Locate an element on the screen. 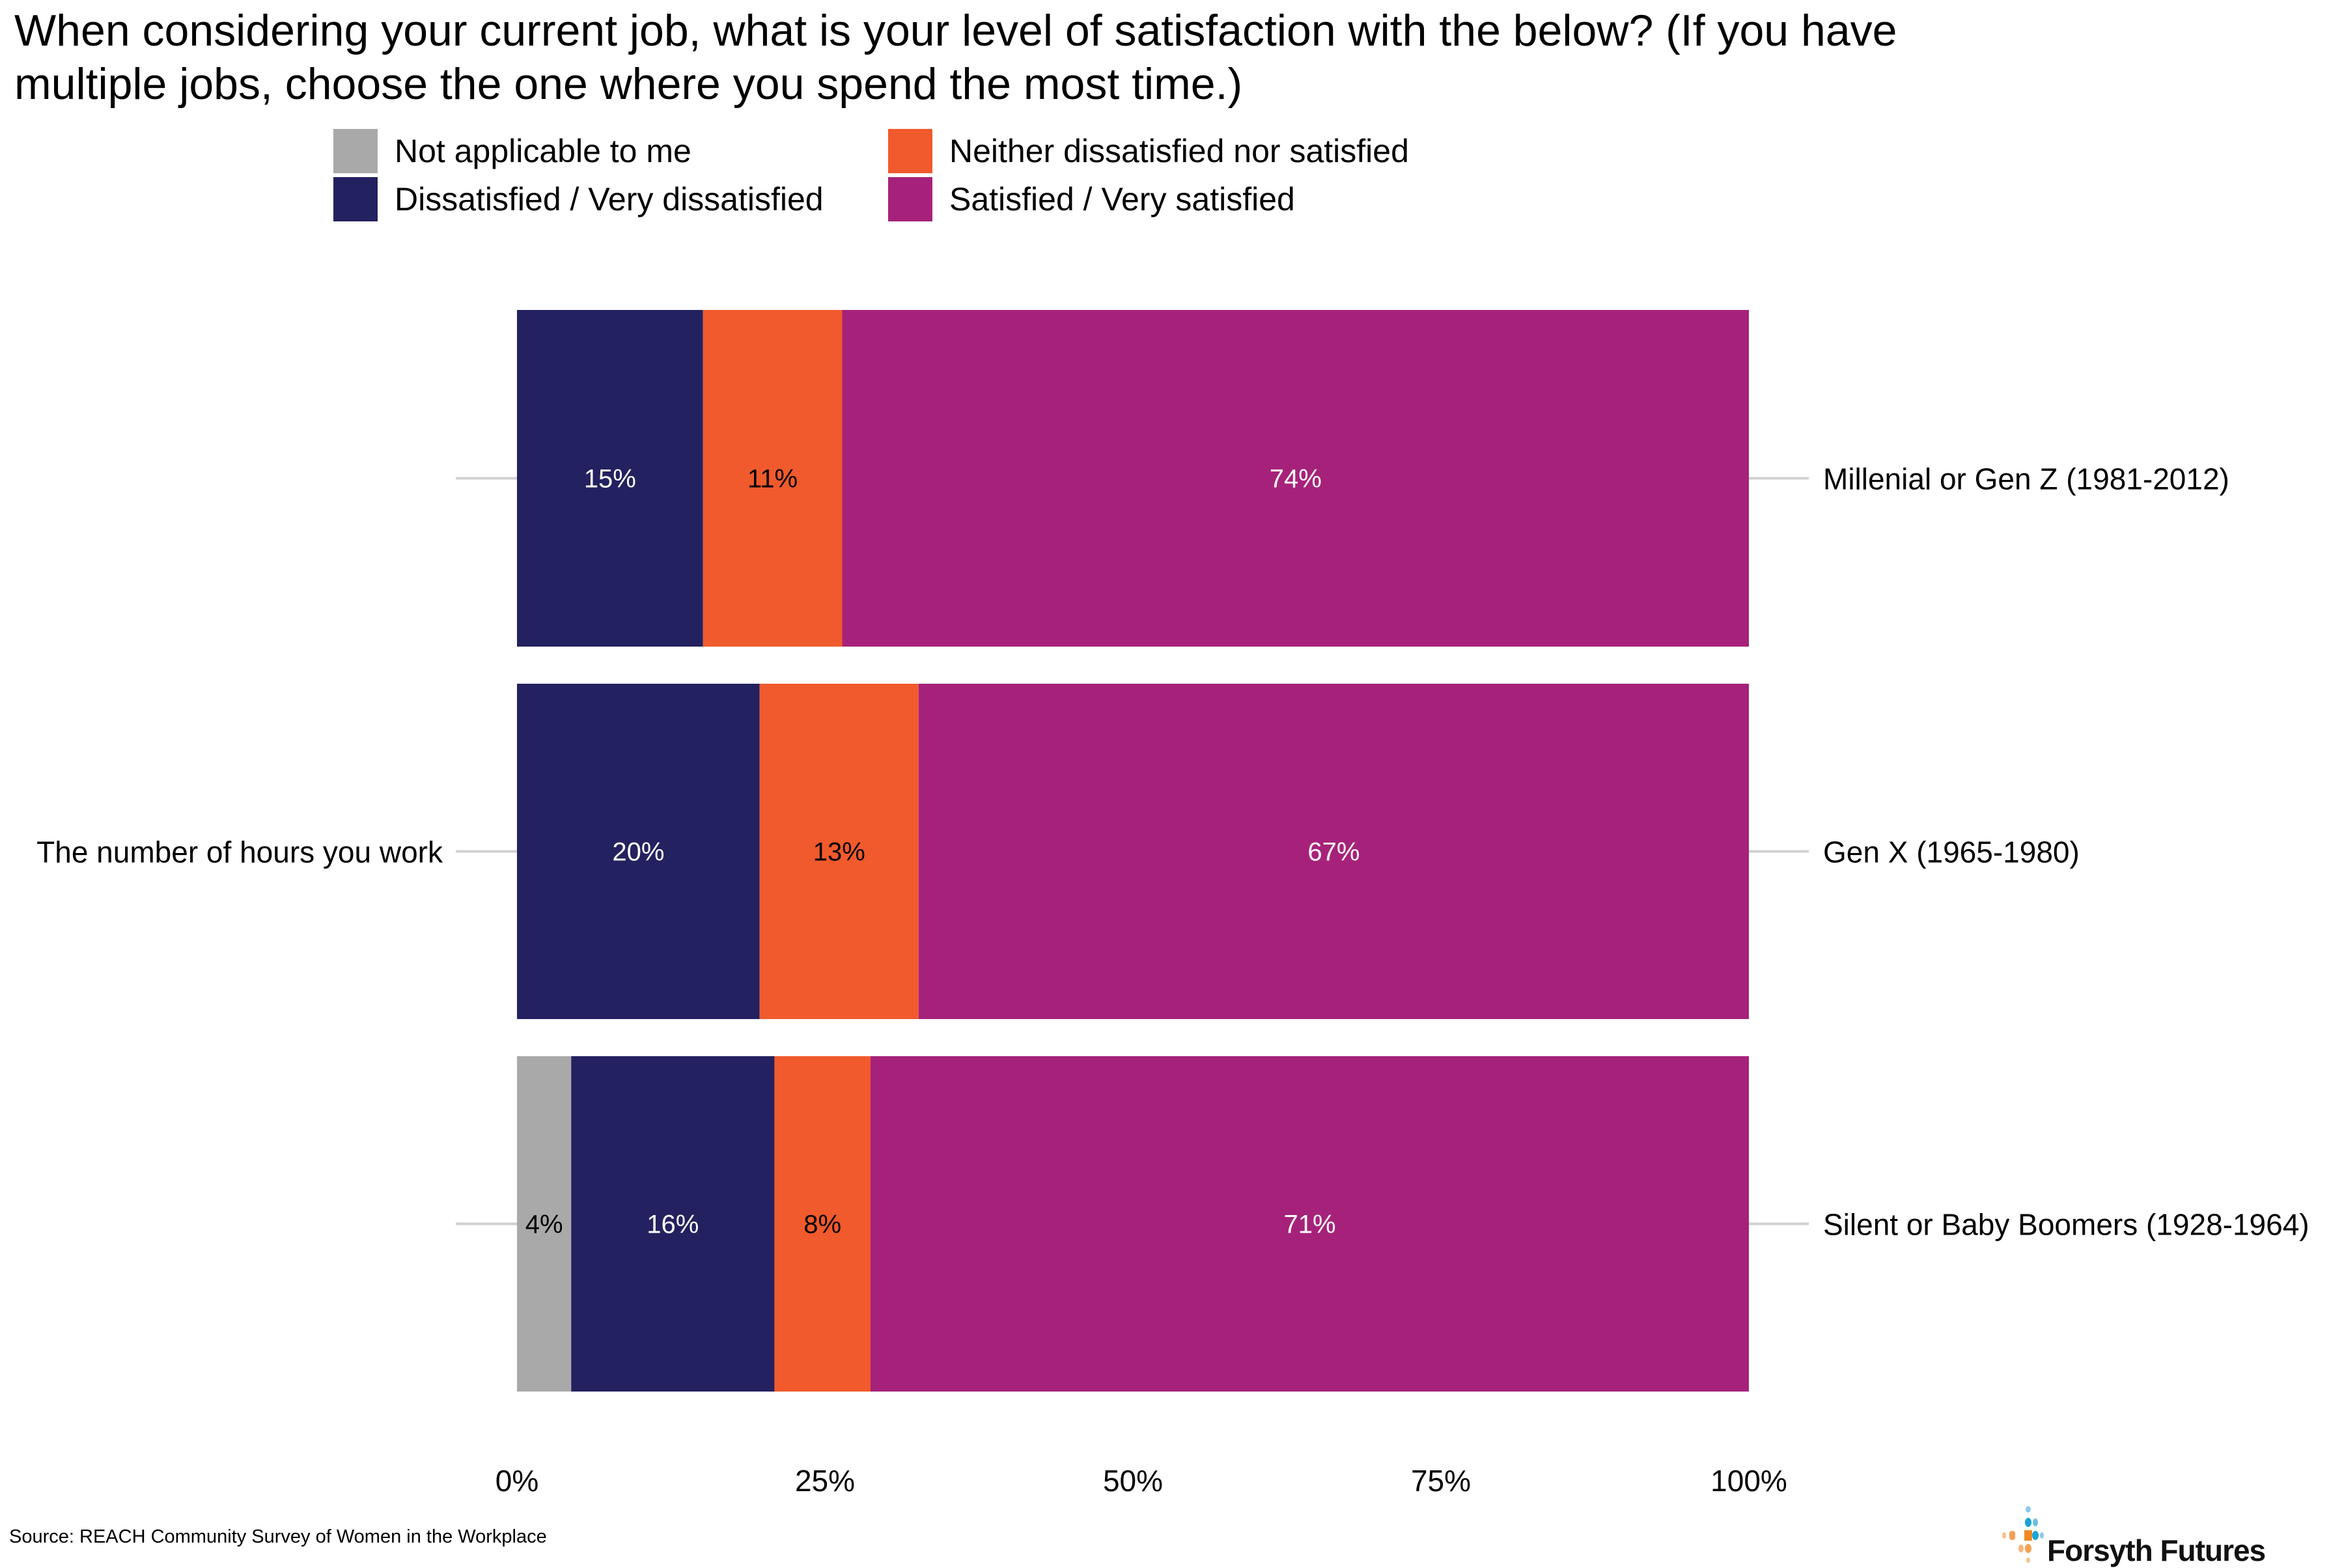  legend-item-neutral: Neither dissatisfied nor satisfied is located at coordinates (1148, 151).